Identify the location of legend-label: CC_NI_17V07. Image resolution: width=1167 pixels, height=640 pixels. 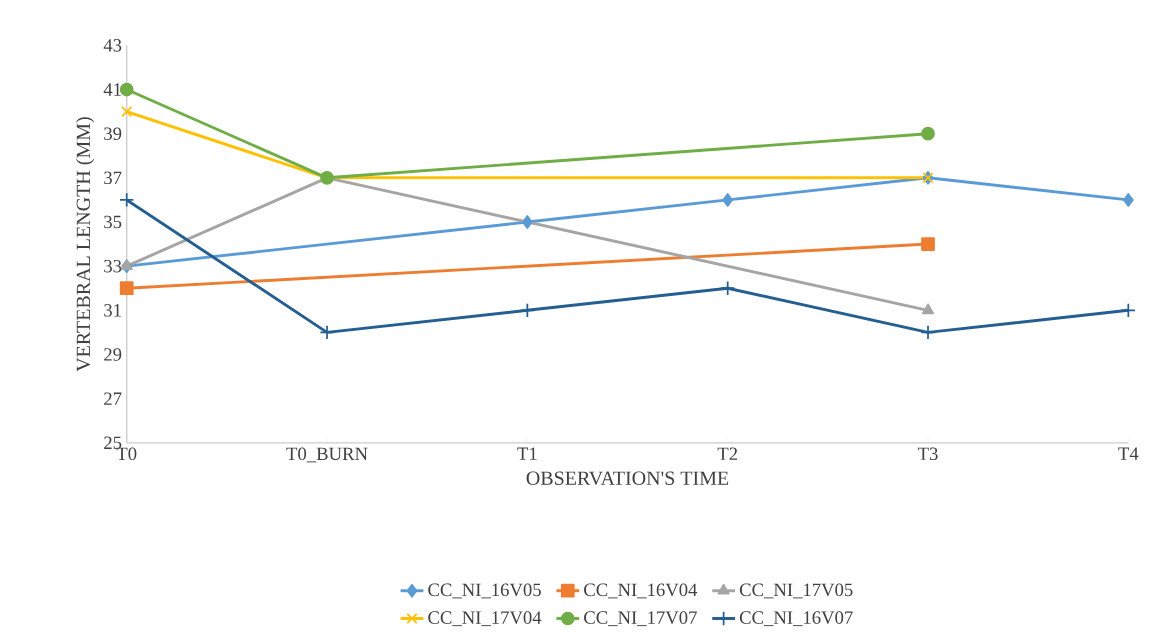
(640, 619).